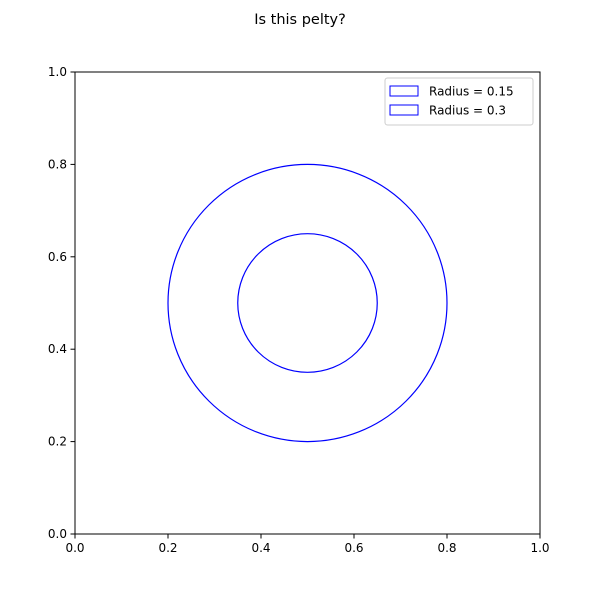  Describe the element at coordinates (57, 442) in the screenshot. I see `y-tick-label: 0.2` at that location.